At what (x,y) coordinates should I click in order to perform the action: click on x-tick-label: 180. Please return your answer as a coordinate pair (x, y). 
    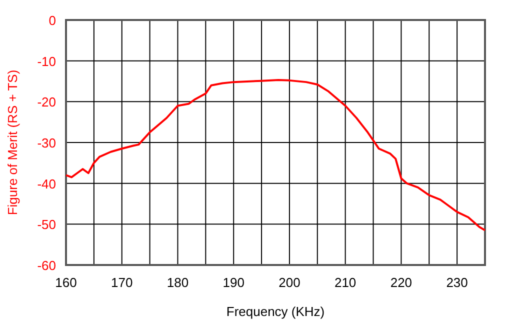
    Looking at the image, I should click on (177, 282).